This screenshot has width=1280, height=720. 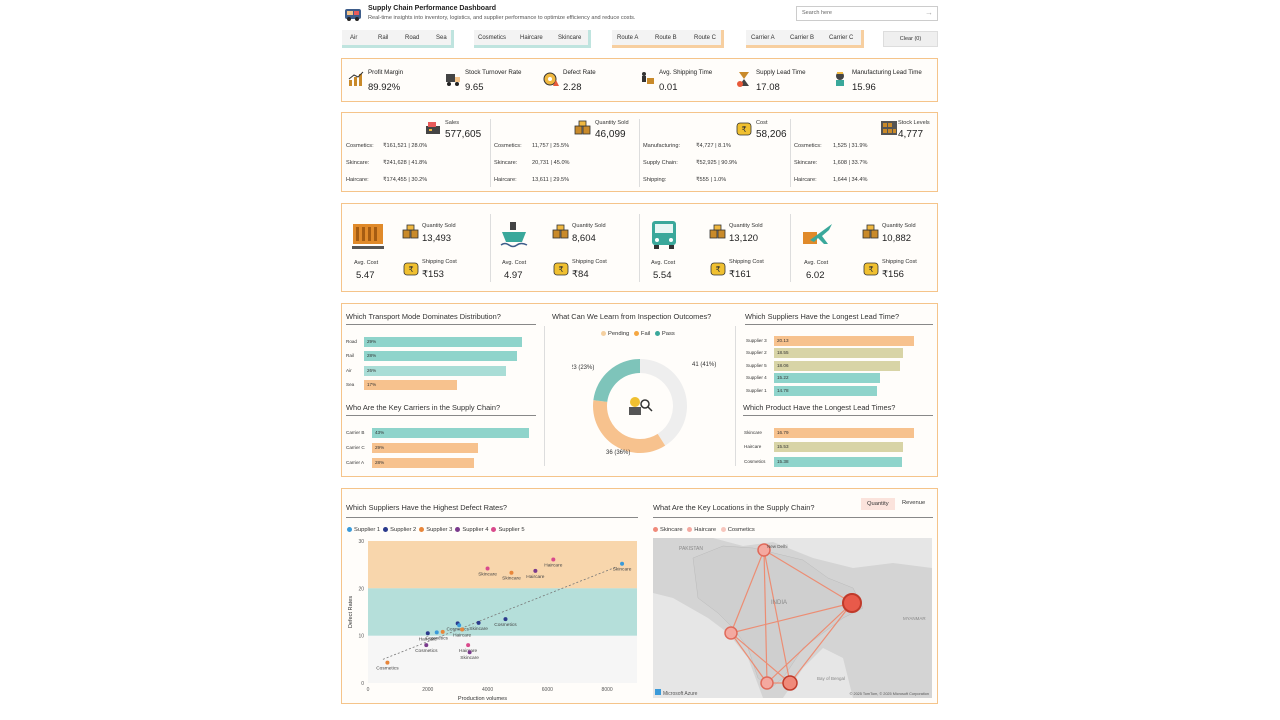 I want to click on slicer-item-skincare: Skincare, so click(x=570, y=38).